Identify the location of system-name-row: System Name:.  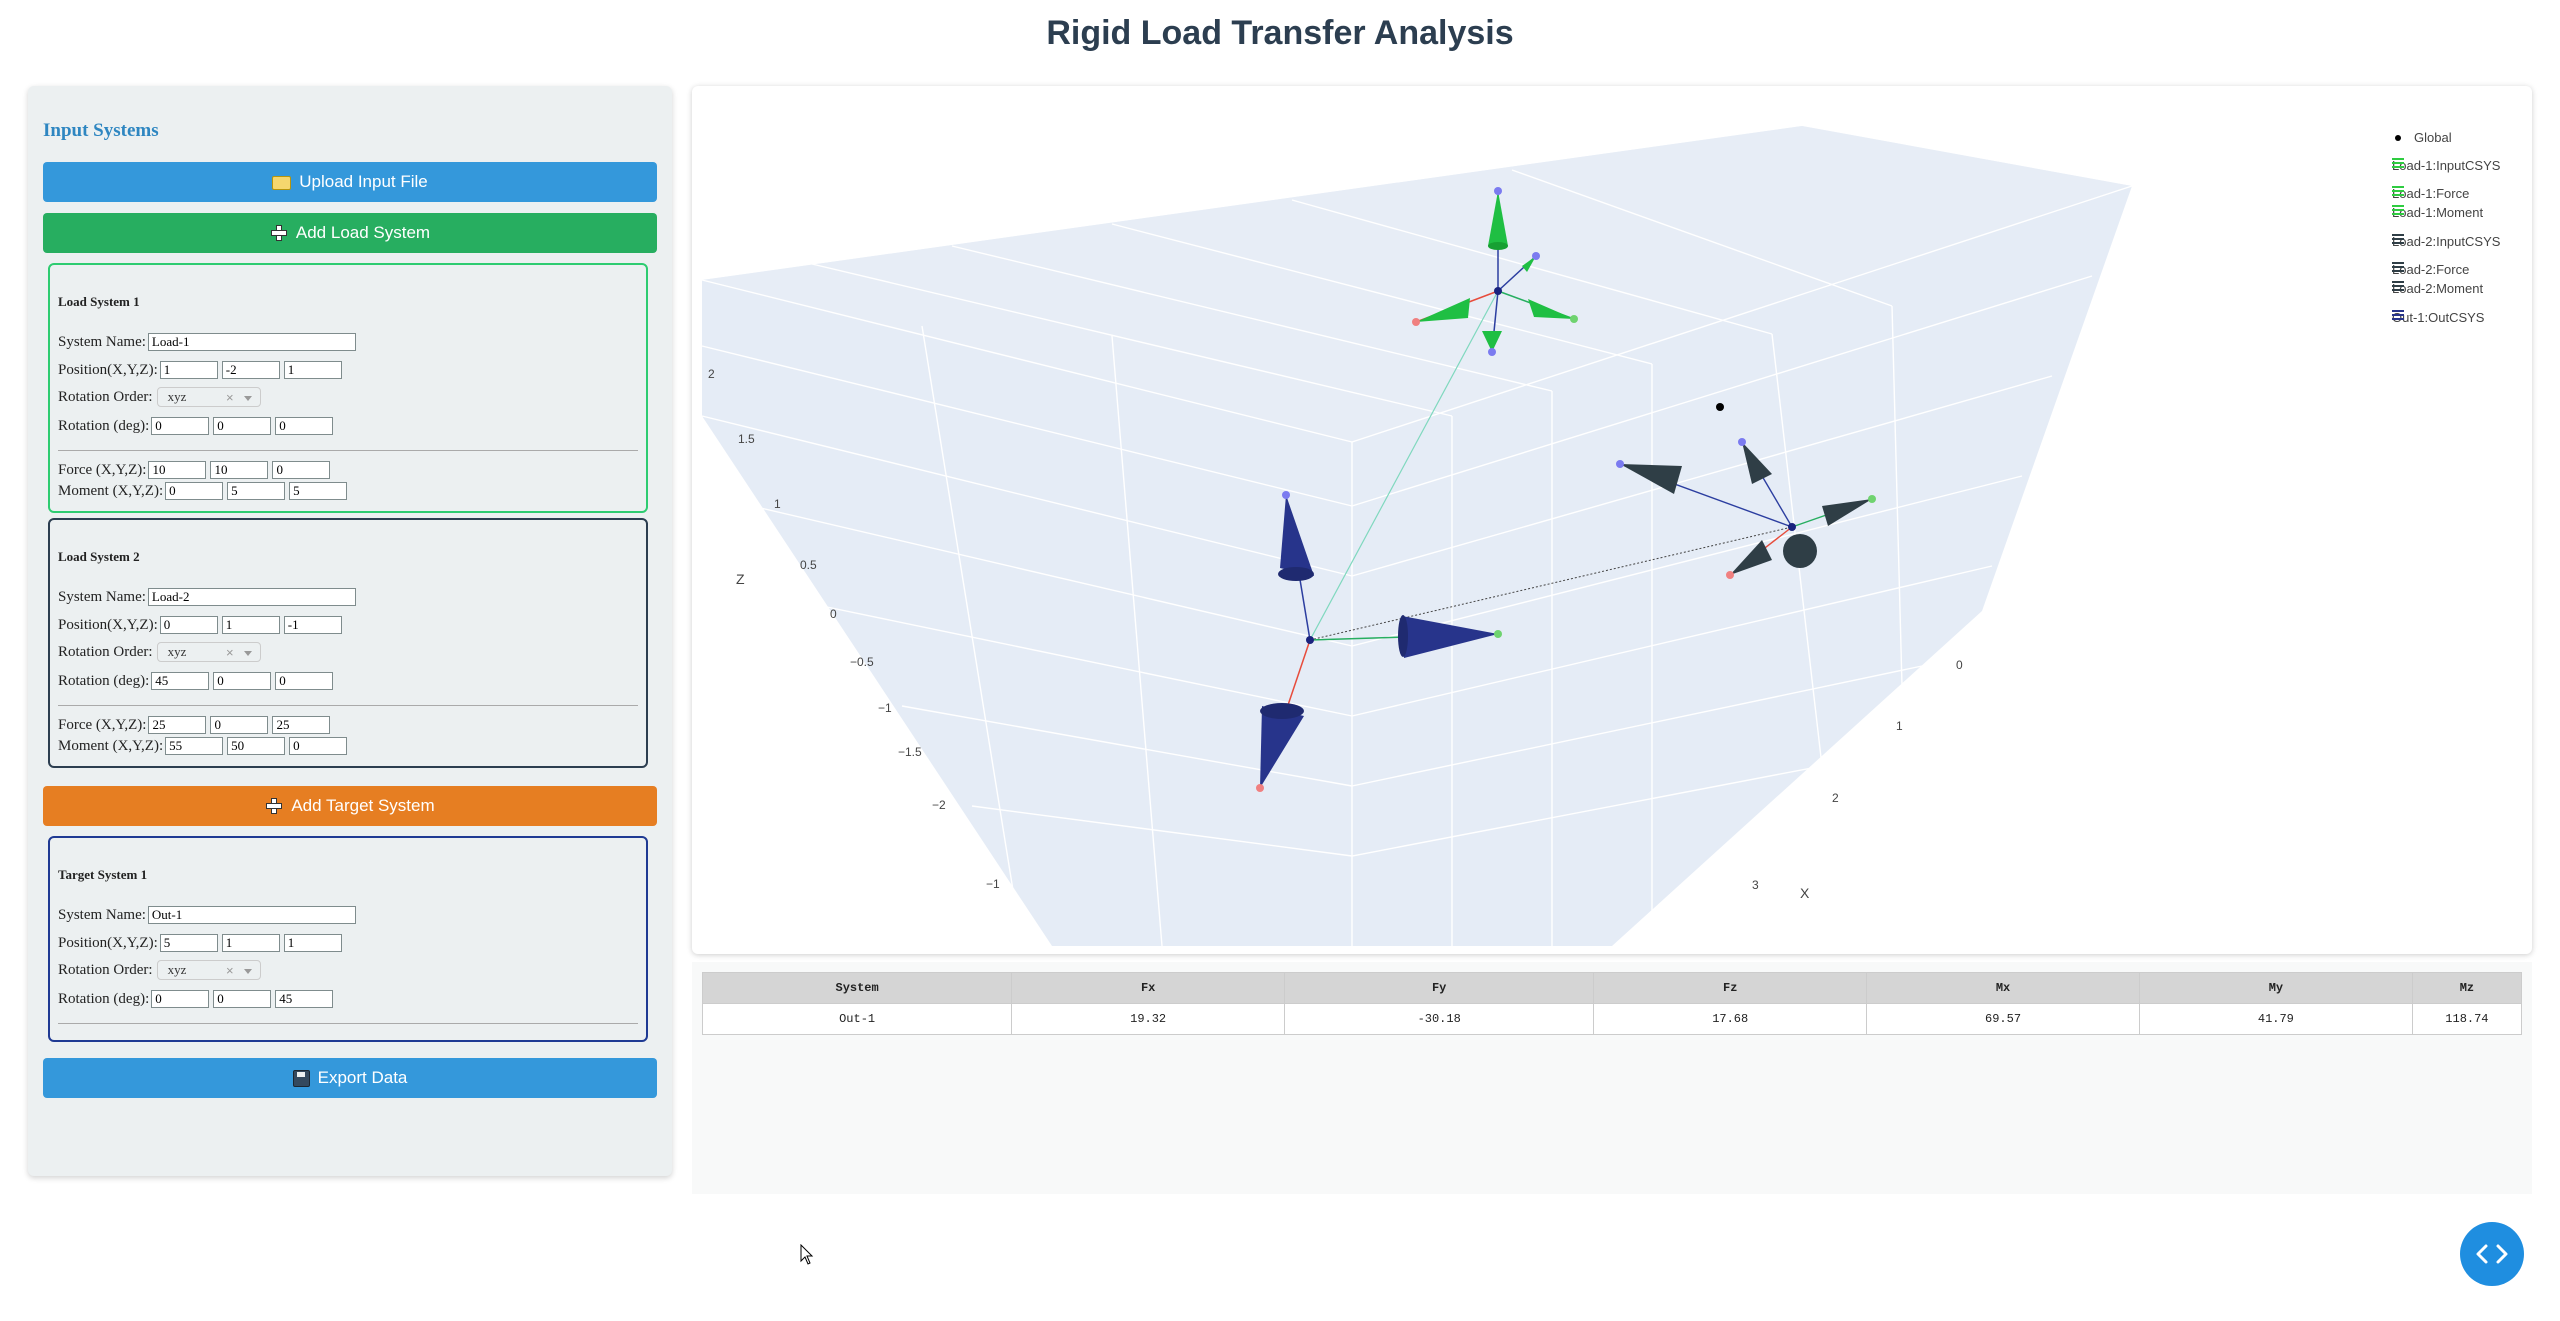
(207, 597).